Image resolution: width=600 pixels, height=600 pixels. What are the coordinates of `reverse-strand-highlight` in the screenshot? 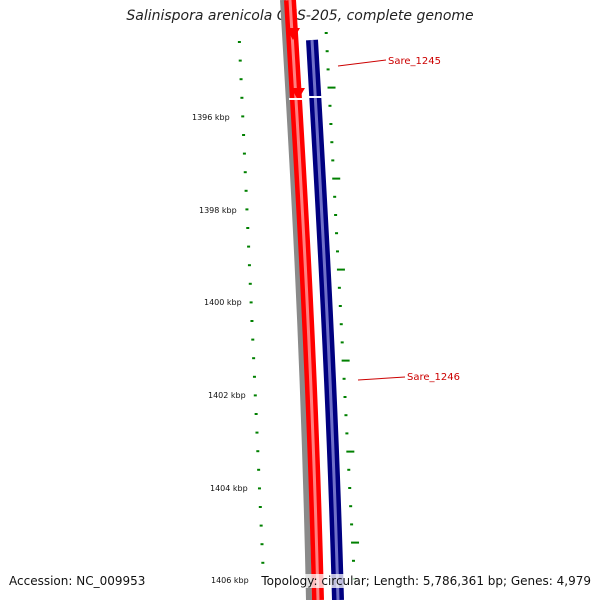 It's located at (325, 319).